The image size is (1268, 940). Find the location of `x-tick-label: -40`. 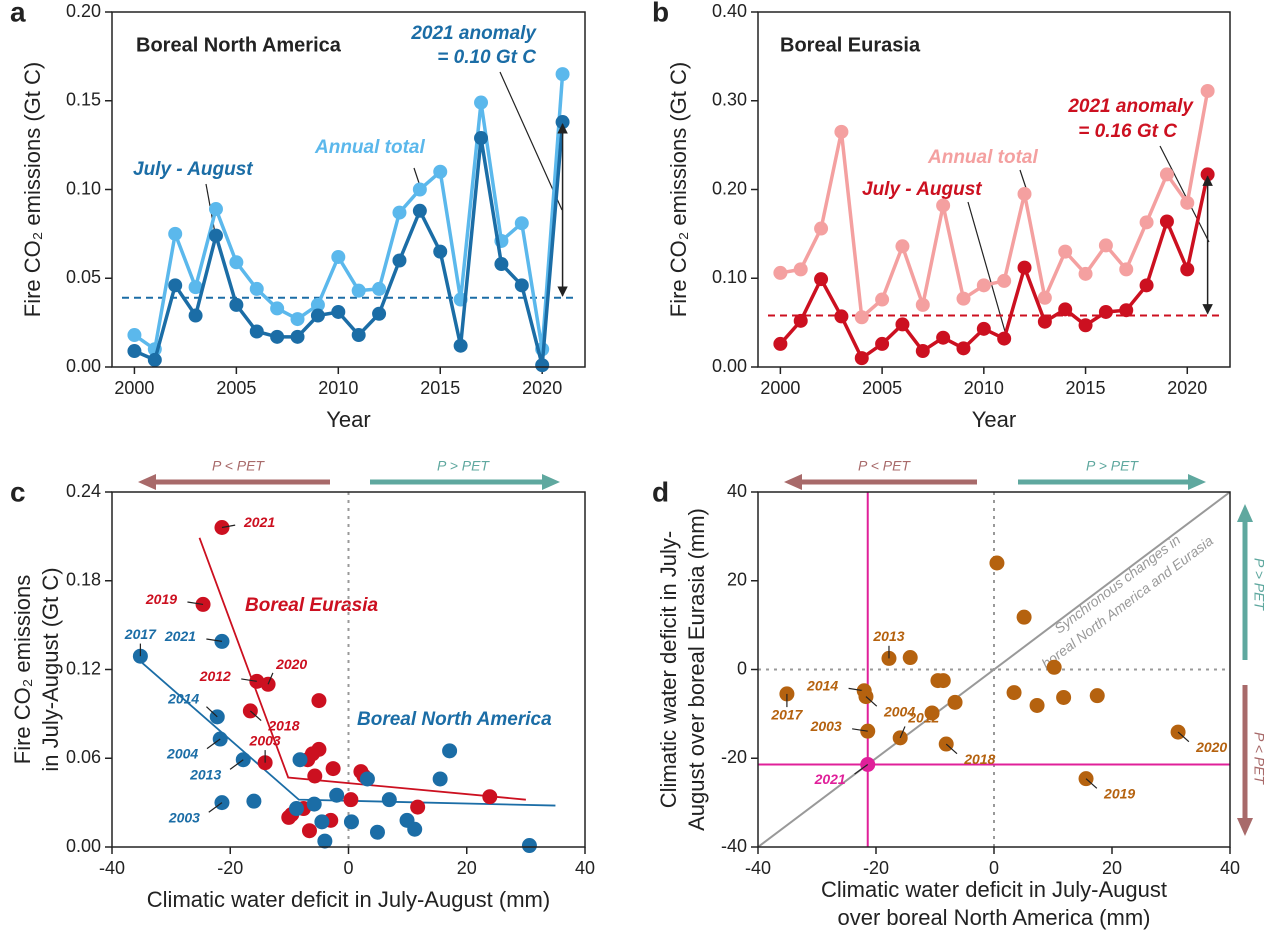

x-tick-label: -40 is located at coordinates (112, 868).